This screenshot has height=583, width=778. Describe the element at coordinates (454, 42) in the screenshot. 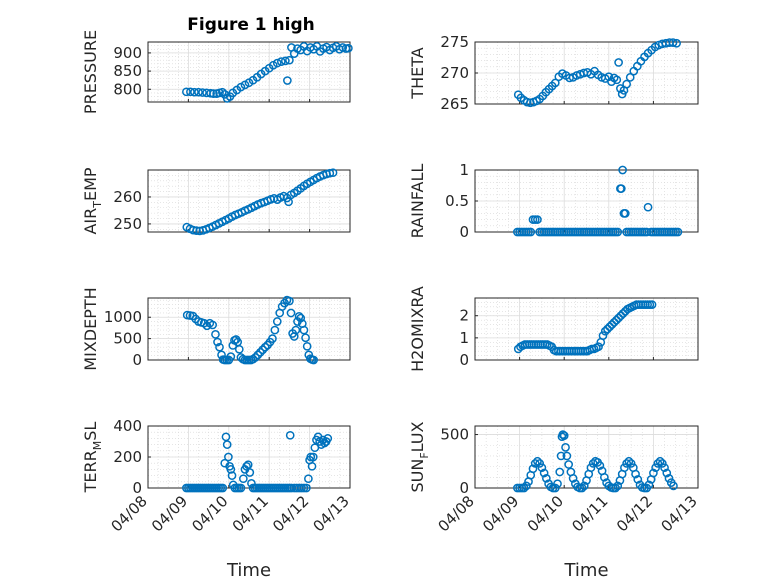

I see `y-tick-label: 275` at that location.